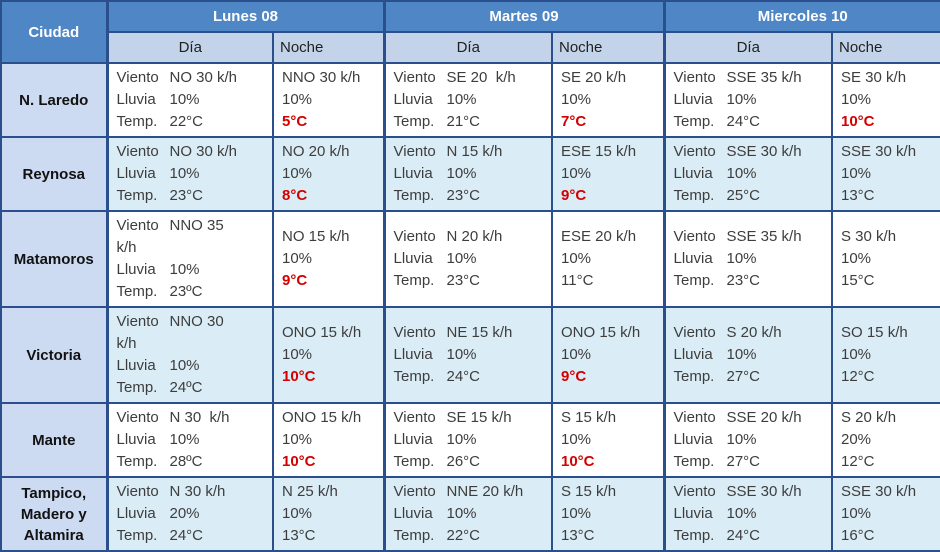 This screenshot has height=552, width=940. What do you see at coordinates (743, 121) in the screenshot?
I see `measure-value: 24°C` at bounding box center [743, 121].